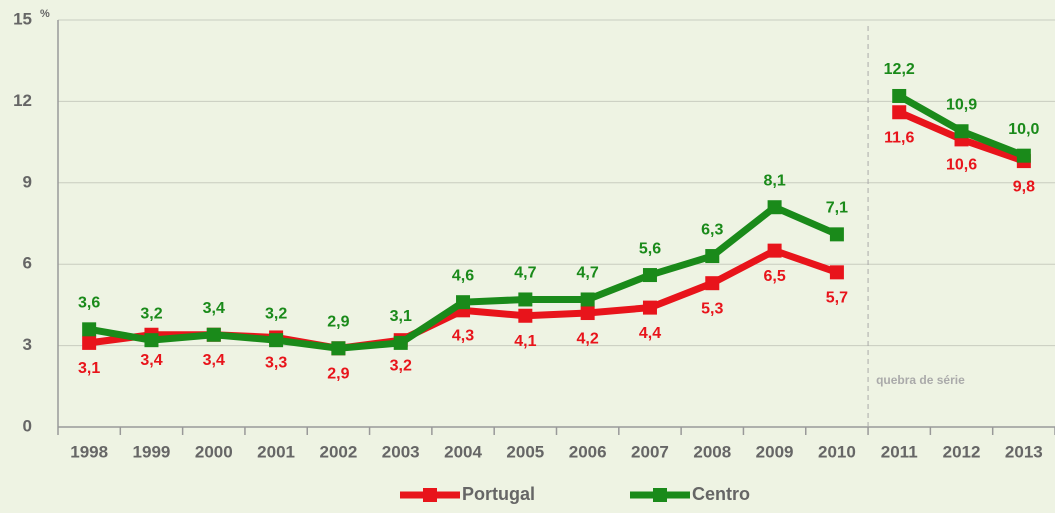  Describe the element at coordinates (837, 451) in the screenshot. I see `x-tick-label: 2010` at that location.